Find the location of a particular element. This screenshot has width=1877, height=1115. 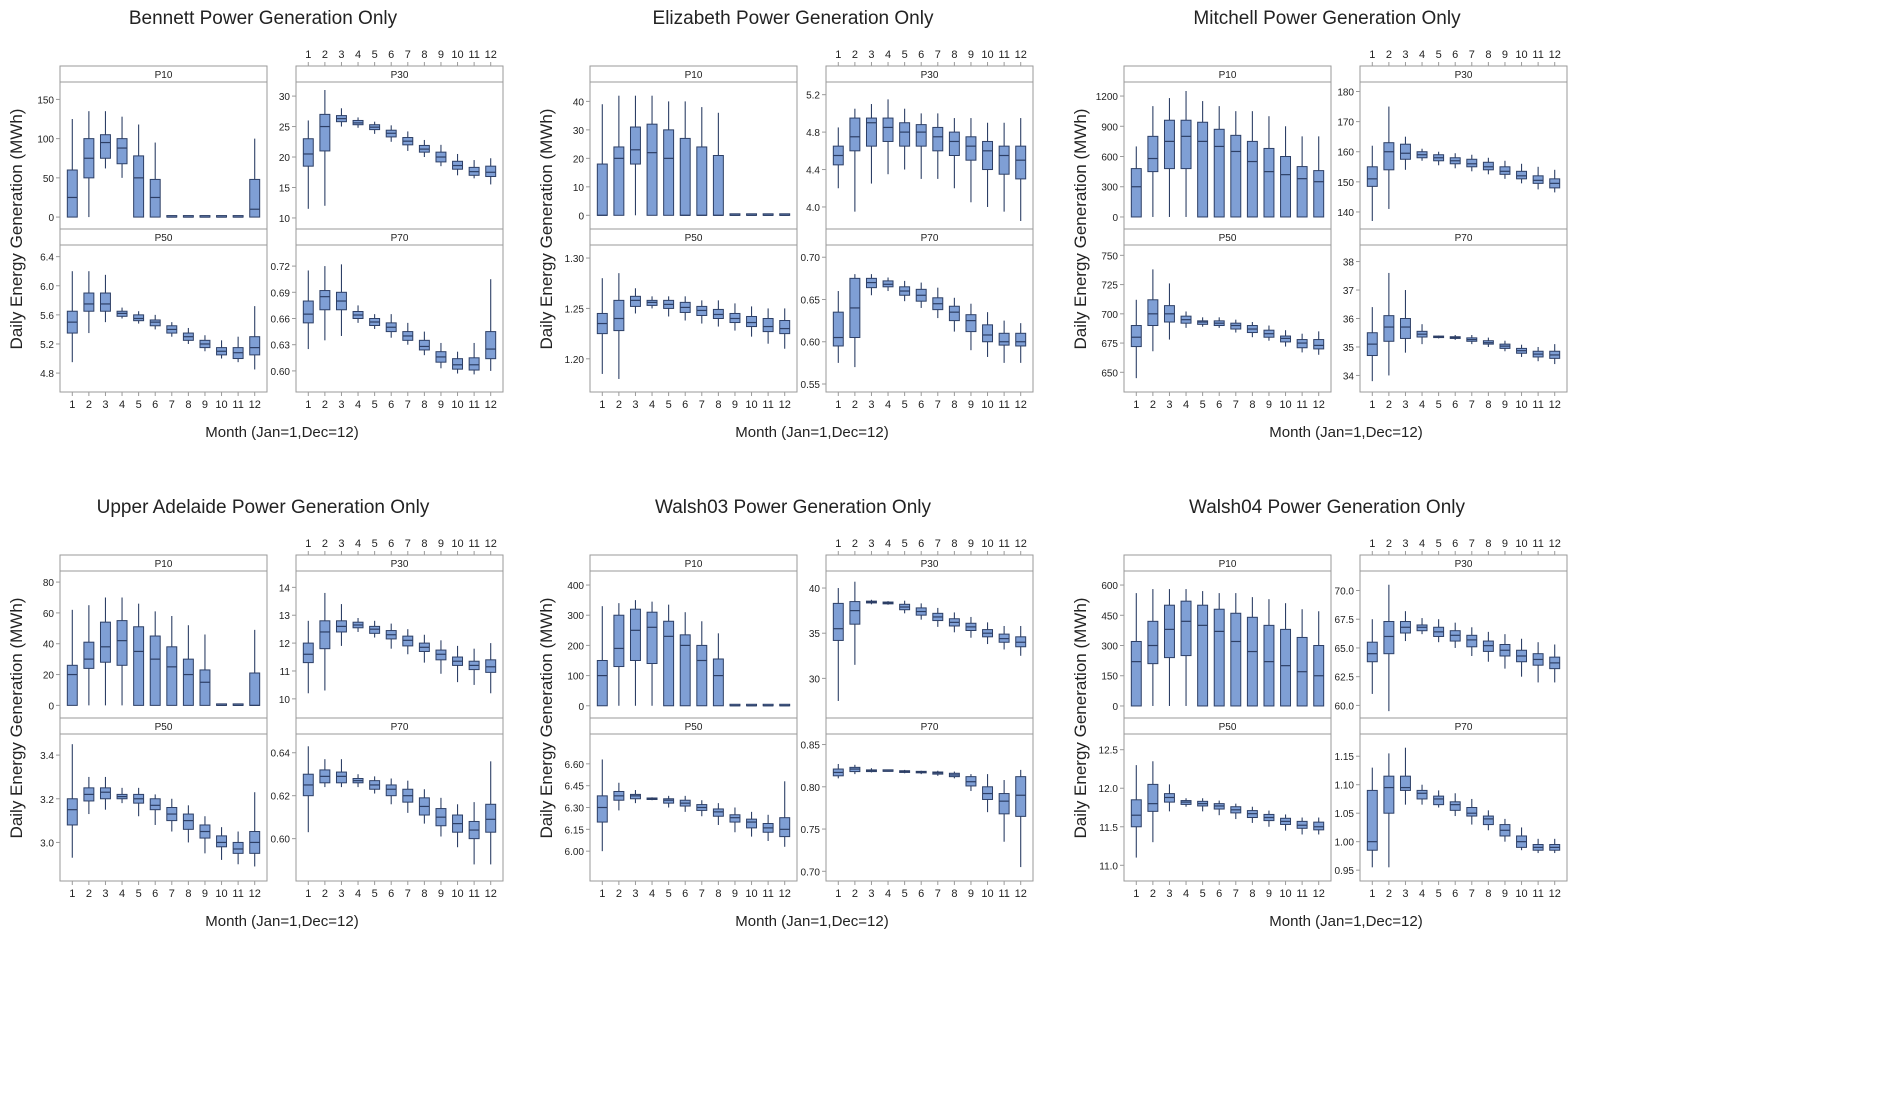

y-tick-label: 400 is located at coordinates (575, 586).